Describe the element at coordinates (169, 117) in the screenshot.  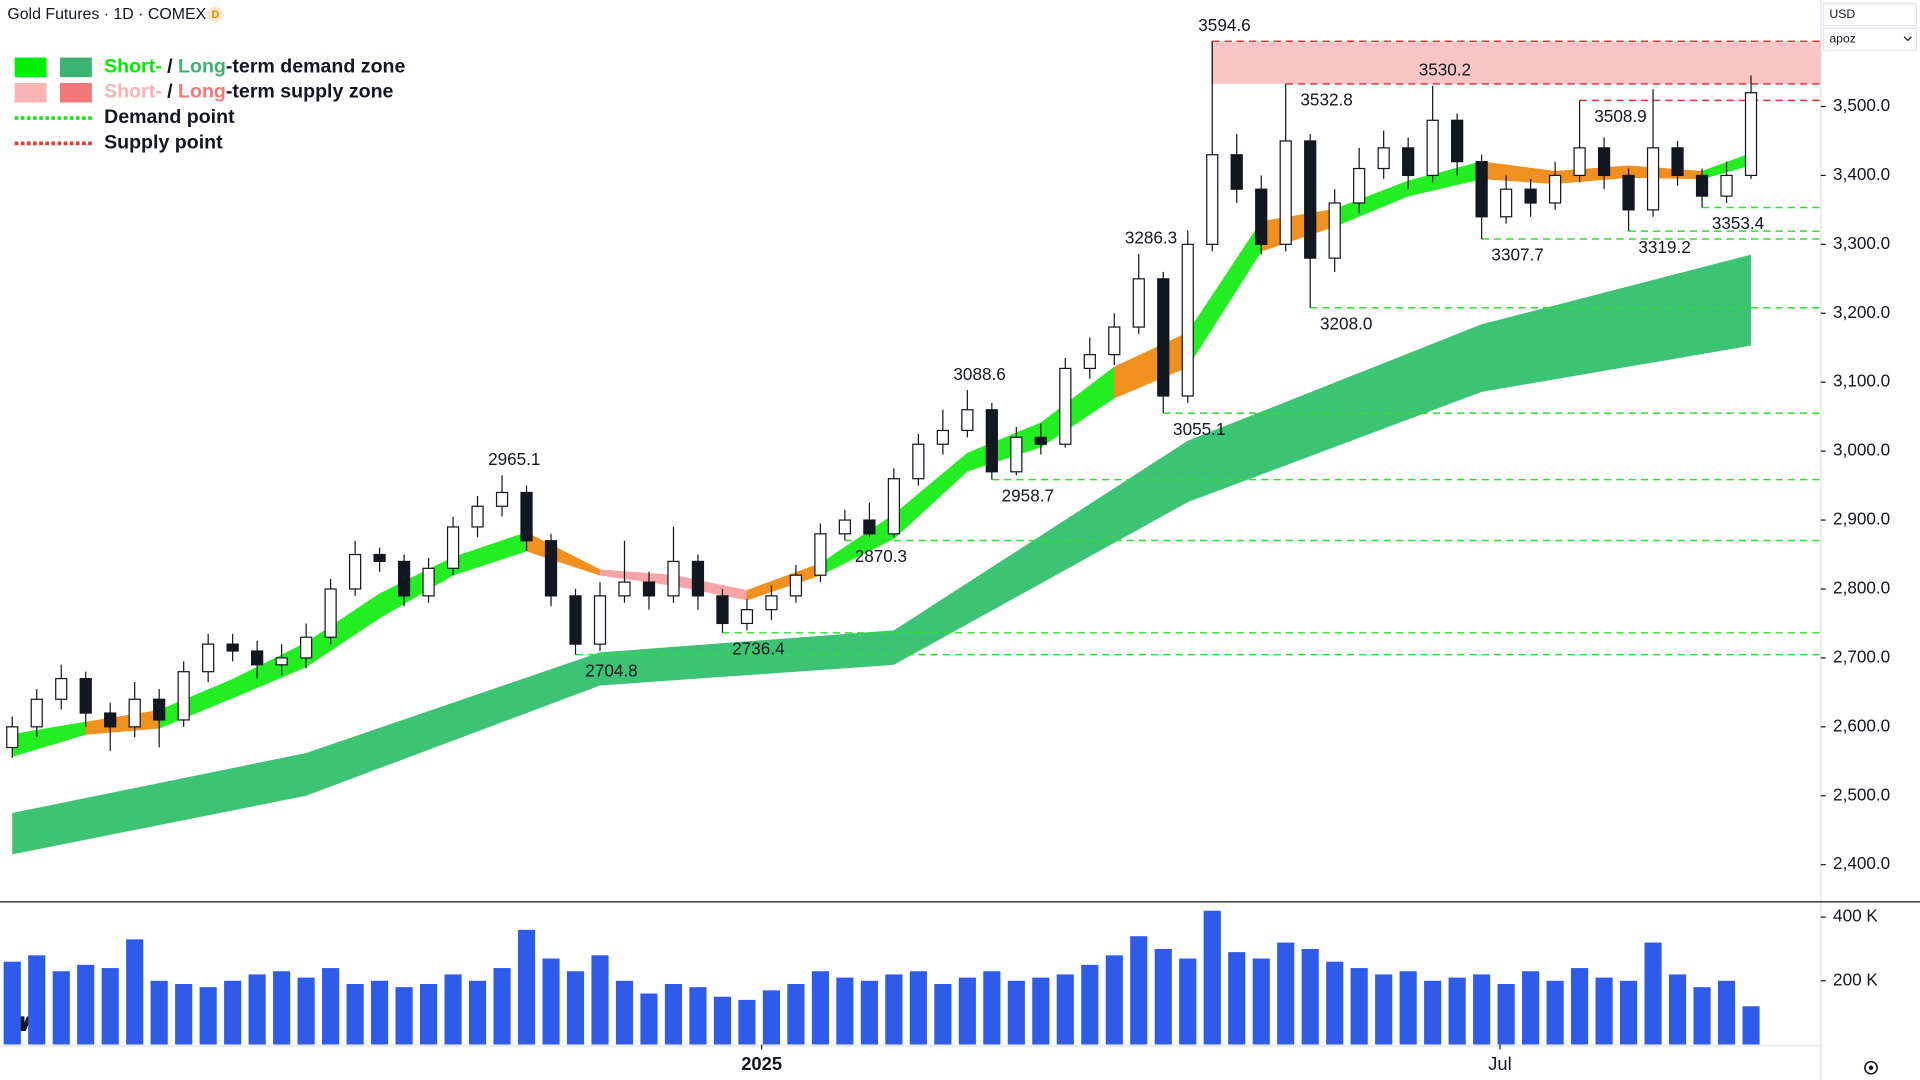
I see `legend-label: Demand point` at that location.